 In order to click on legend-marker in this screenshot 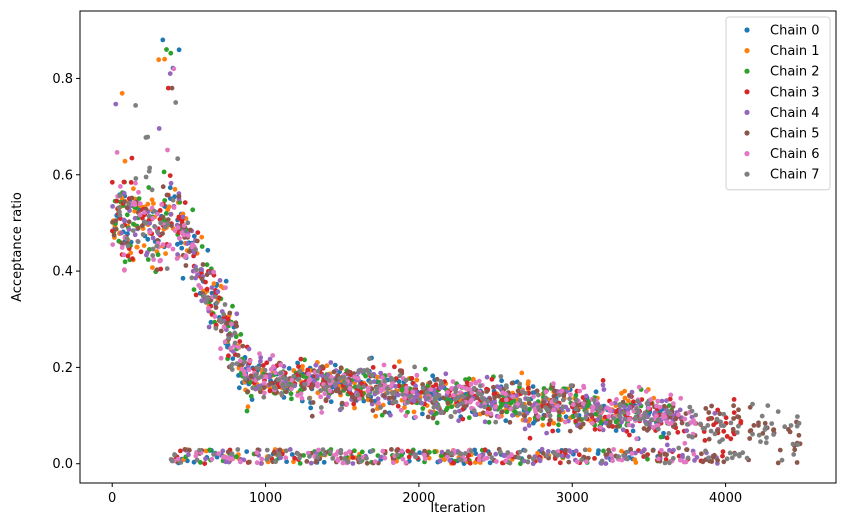, I will do `click(747, 71)`.